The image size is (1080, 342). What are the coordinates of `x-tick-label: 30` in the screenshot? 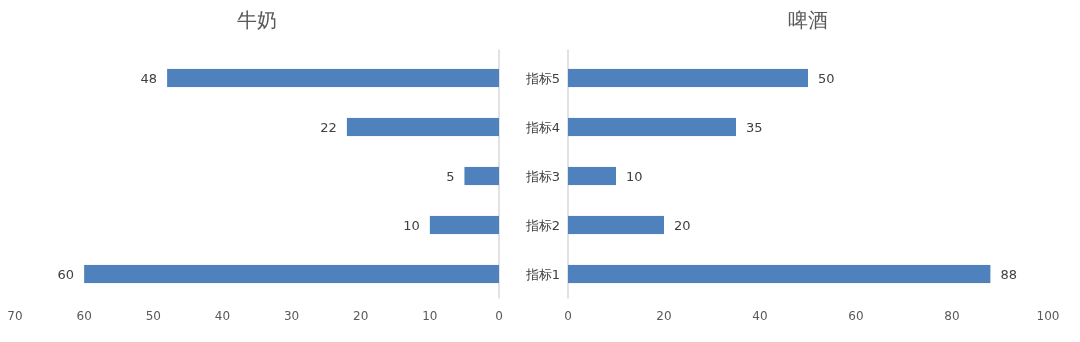 It's located at (291, 316).